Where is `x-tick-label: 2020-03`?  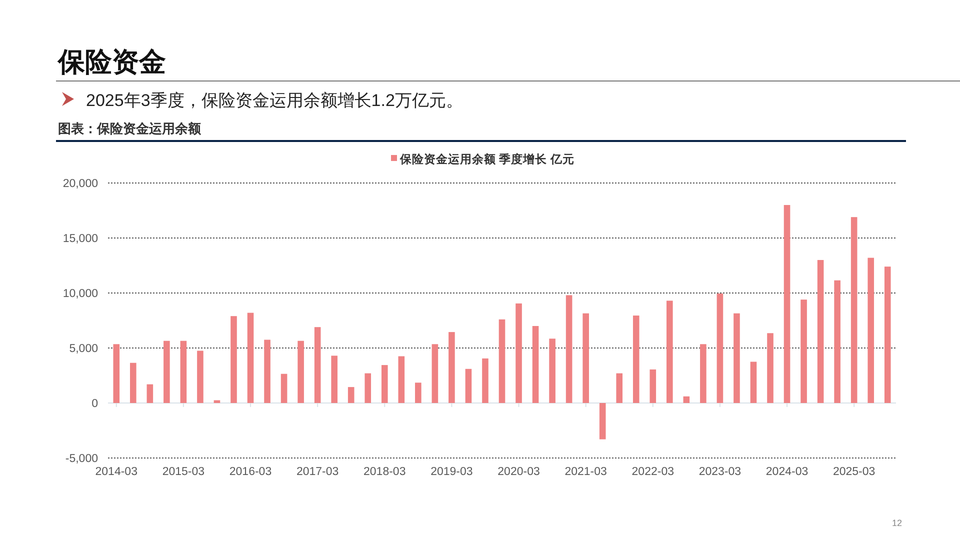 x-tick-label: 2020-03 is located at coordinates (519, 472).